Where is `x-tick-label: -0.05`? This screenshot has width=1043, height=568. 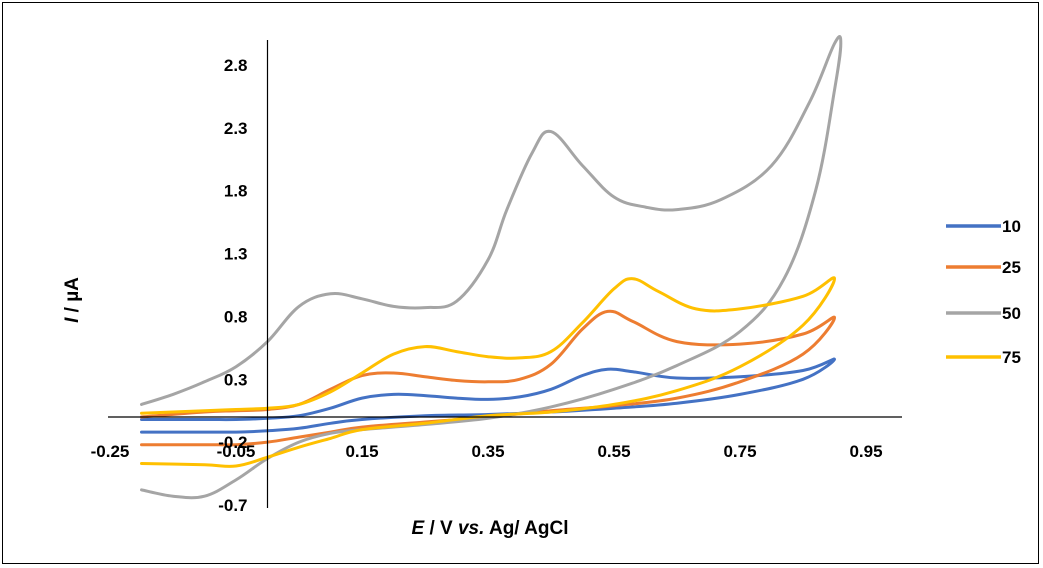
x-tick-label: -0.05 is located at coordinates (236, 451).